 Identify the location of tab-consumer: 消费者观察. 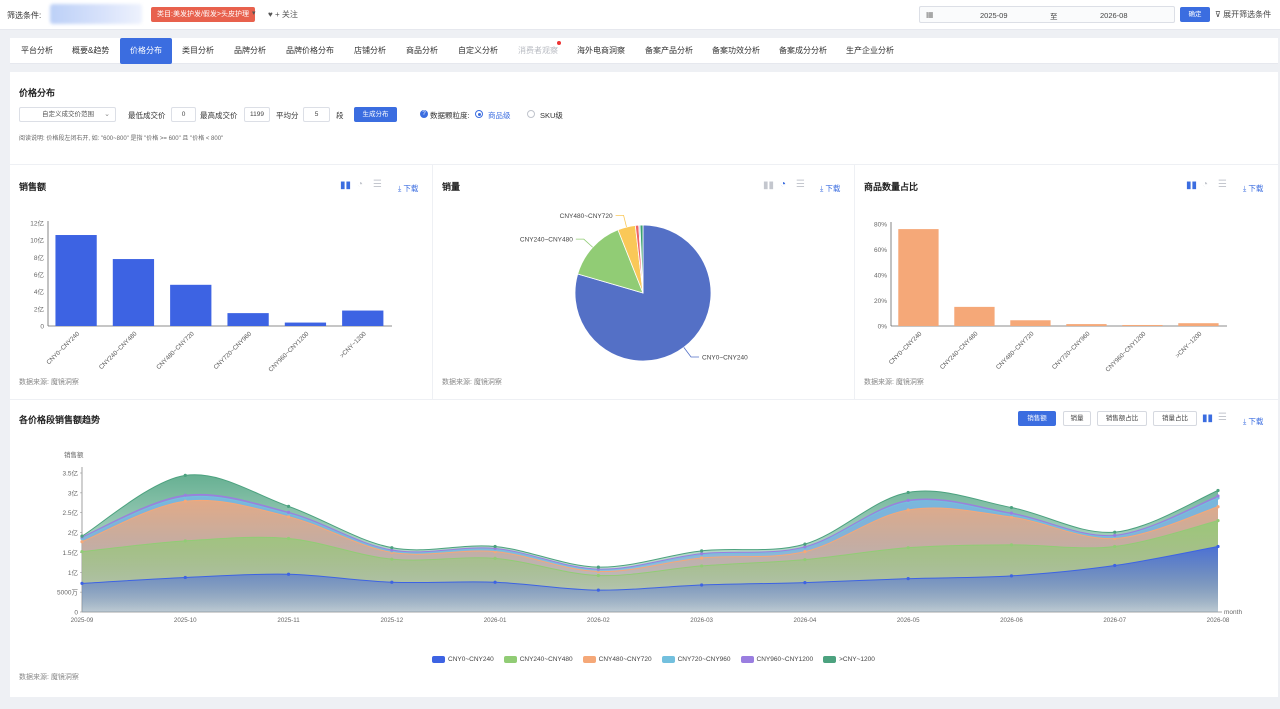
(538, 50).